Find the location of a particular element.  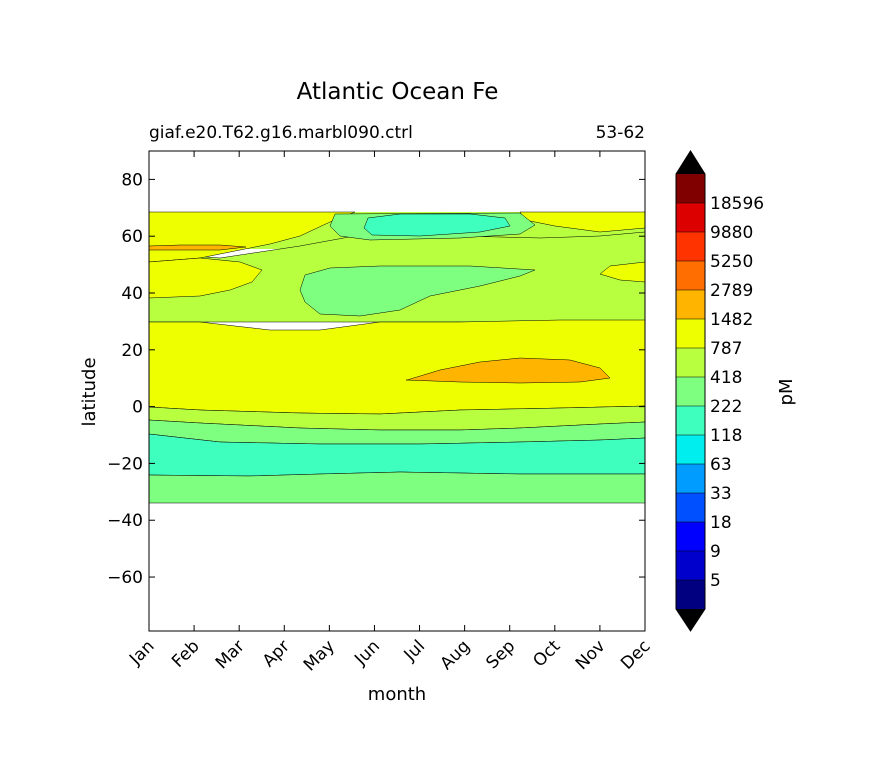

chart-subtitle-right: 53-62 is located at coordinates (620, 133).